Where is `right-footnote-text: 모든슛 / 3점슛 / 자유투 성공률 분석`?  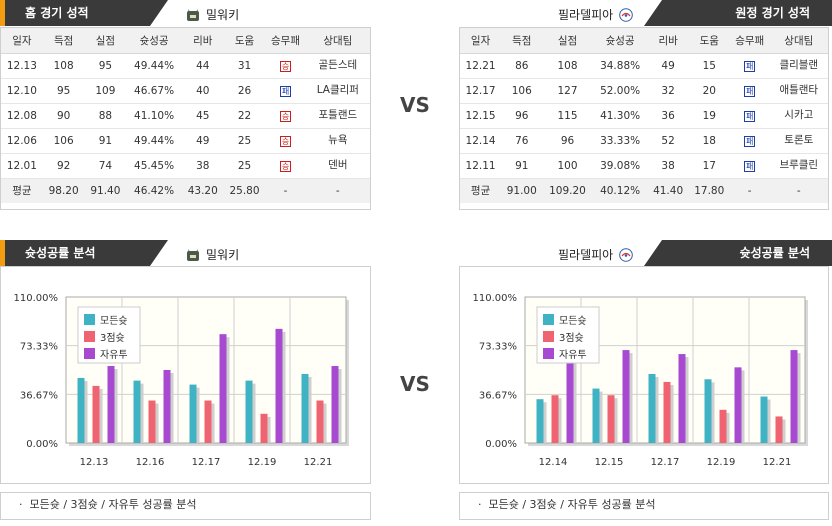 right-footnote-text: 모든슛 / 3점슛 / 자유투 성공률 분석 is located at coordinates (572, 504).